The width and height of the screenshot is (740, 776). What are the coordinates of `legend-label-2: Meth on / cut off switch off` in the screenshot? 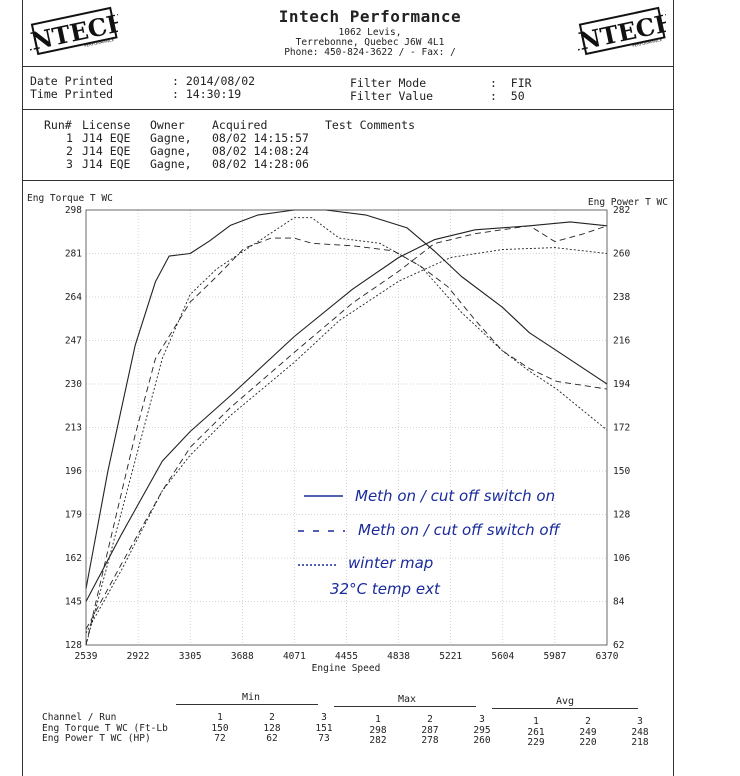 It's located at (460, 530).